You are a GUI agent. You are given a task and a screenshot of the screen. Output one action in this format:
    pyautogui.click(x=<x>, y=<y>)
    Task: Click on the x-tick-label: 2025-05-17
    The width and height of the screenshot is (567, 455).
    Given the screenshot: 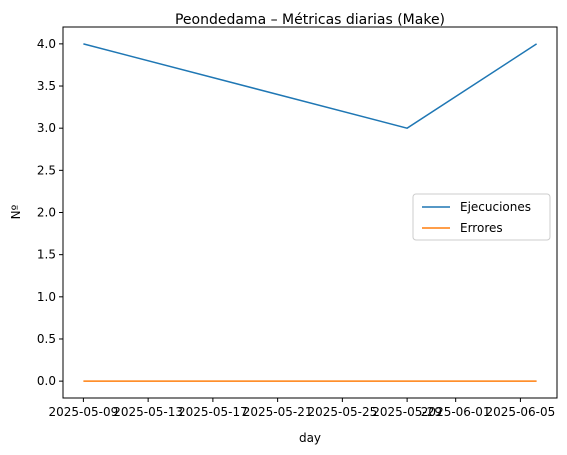 What is the action you would take?
    pyautogui.click(x=213, y=412)
    